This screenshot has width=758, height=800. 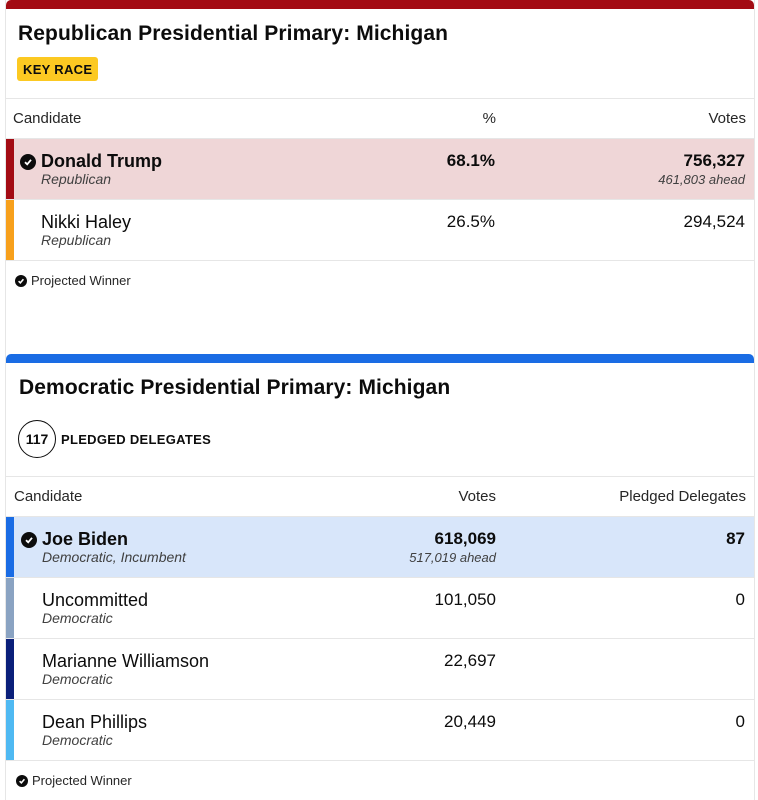 I want to click on key-race-badge: KEY RACE, so click(x=58, y=69).